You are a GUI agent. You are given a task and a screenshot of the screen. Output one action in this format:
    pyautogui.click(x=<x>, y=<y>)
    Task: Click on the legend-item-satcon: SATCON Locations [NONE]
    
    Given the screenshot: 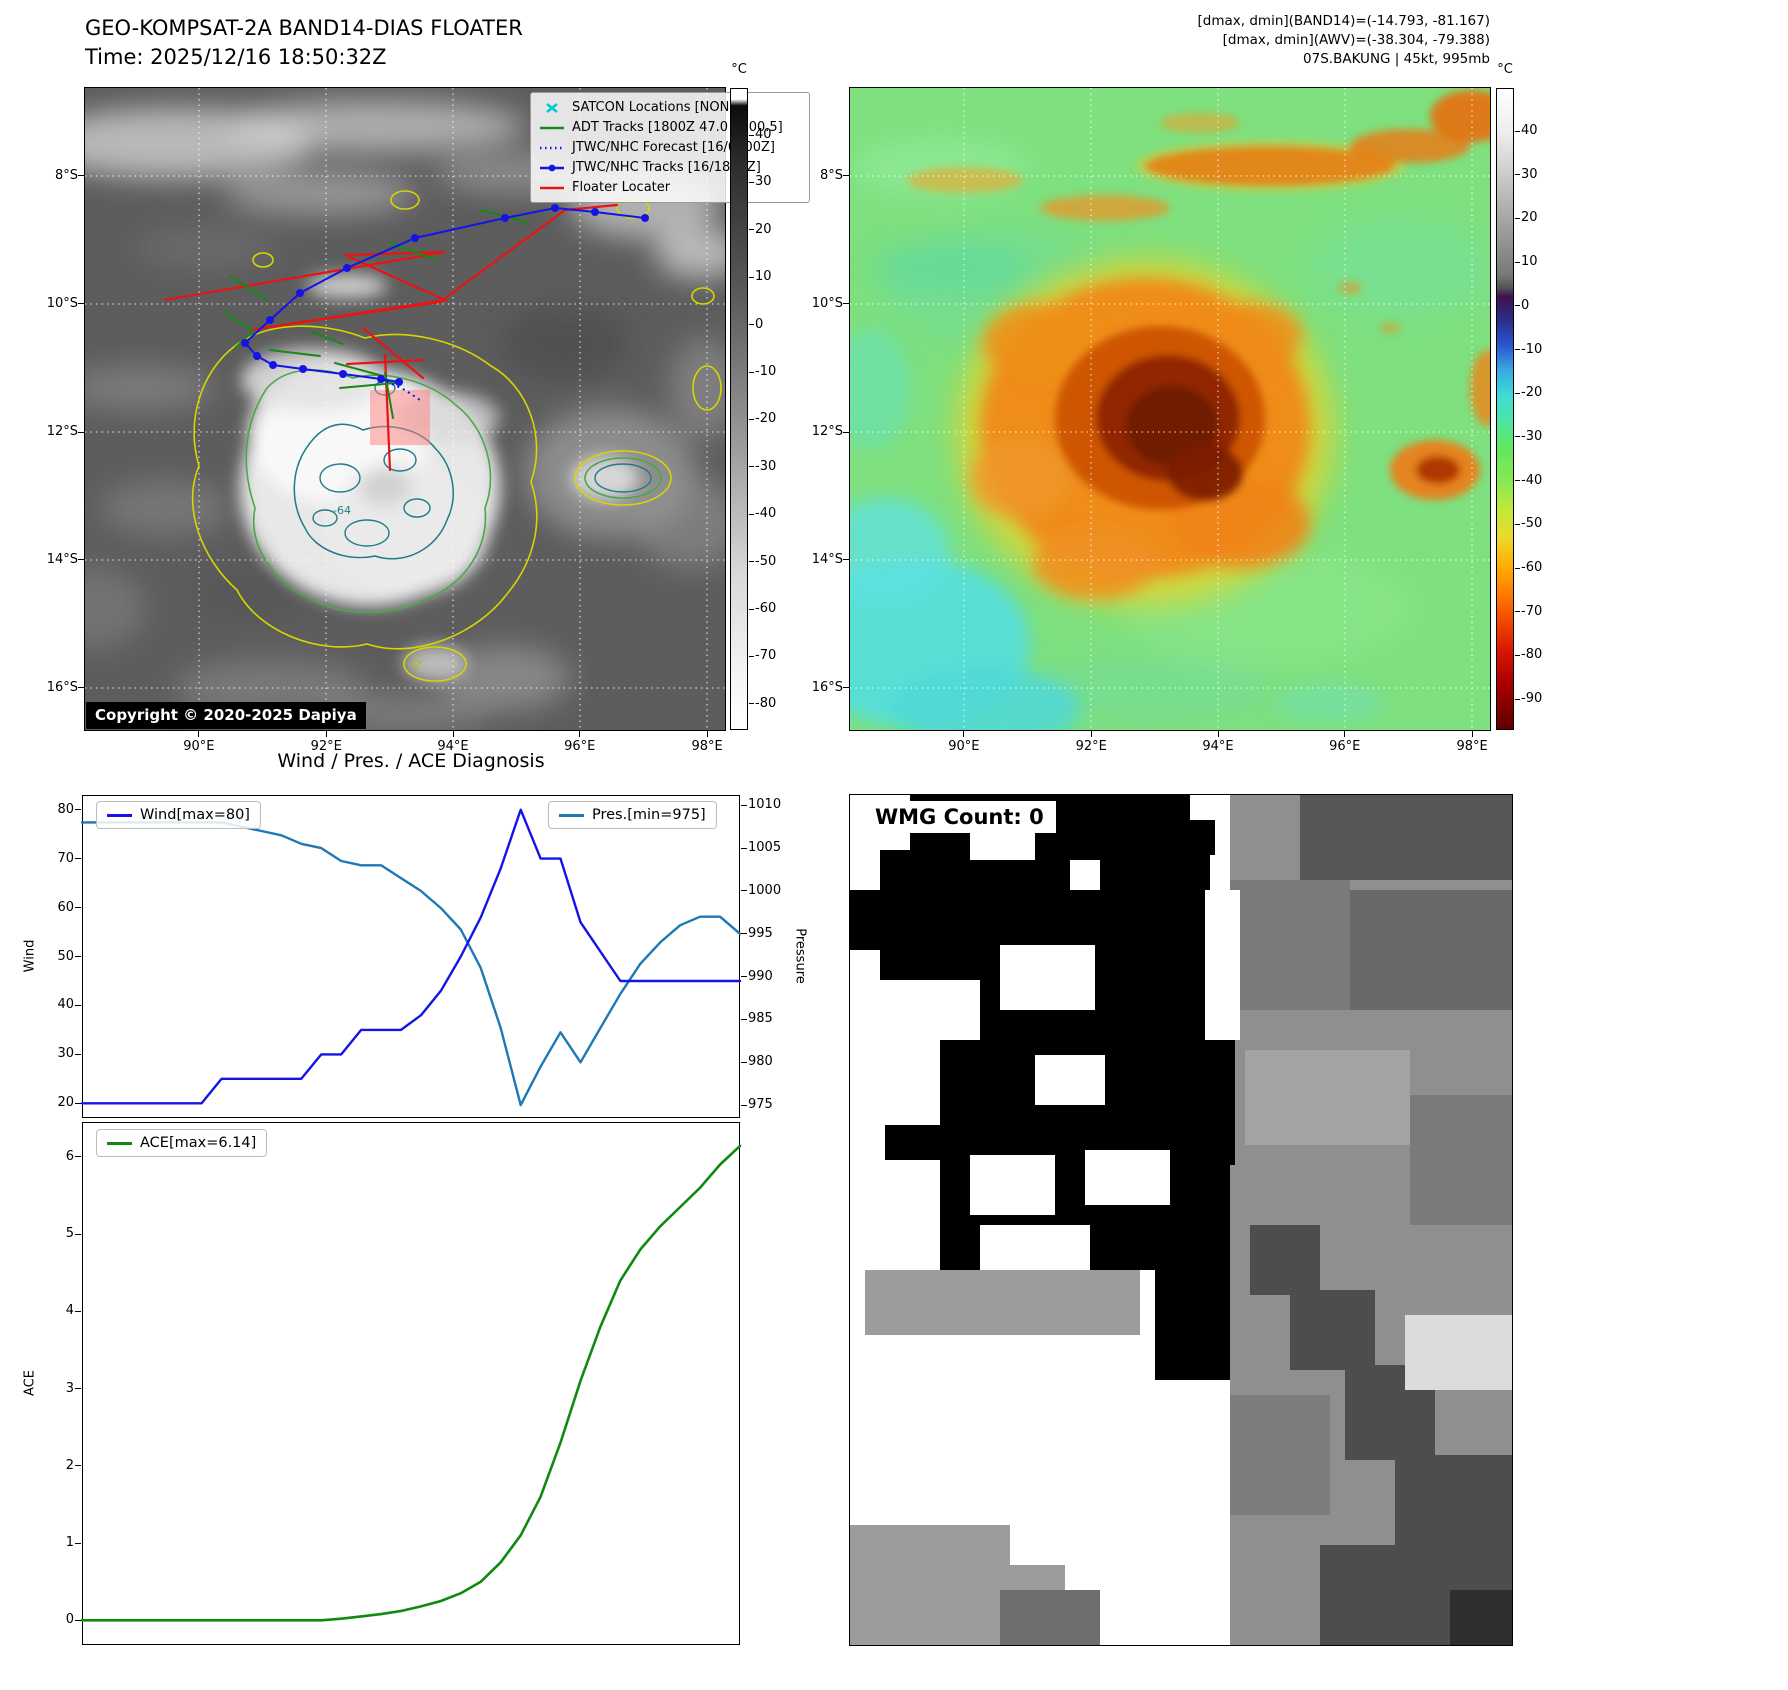 What is the action you would take?
    pyautogui.click(x=670, y=107)
    